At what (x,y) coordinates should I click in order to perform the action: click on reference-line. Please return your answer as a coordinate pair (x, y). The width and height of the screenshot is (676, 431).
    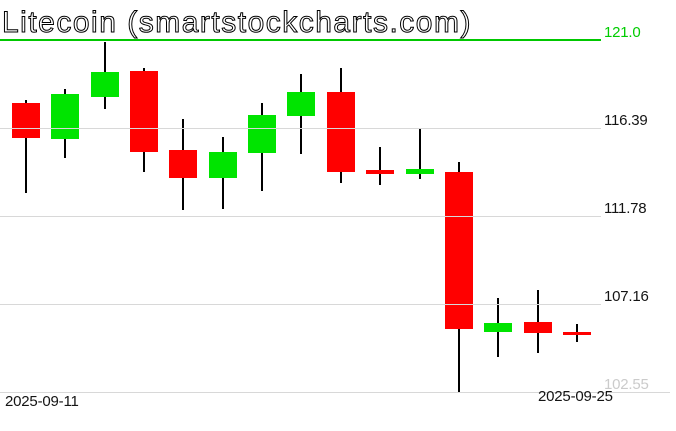
    Looking at the image, I should click on (300, 40).